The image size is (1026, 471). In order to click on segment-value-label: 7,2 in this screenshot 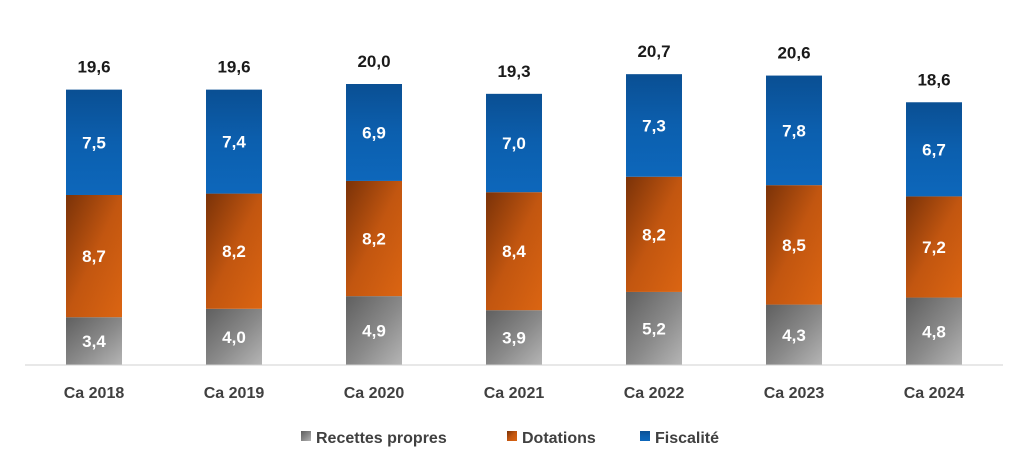, I will do `click(934, 247)`.